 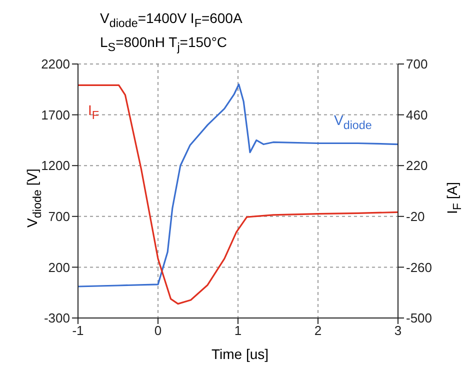 I want to click on y-tick-label: 200, so click(x=59, y=267).